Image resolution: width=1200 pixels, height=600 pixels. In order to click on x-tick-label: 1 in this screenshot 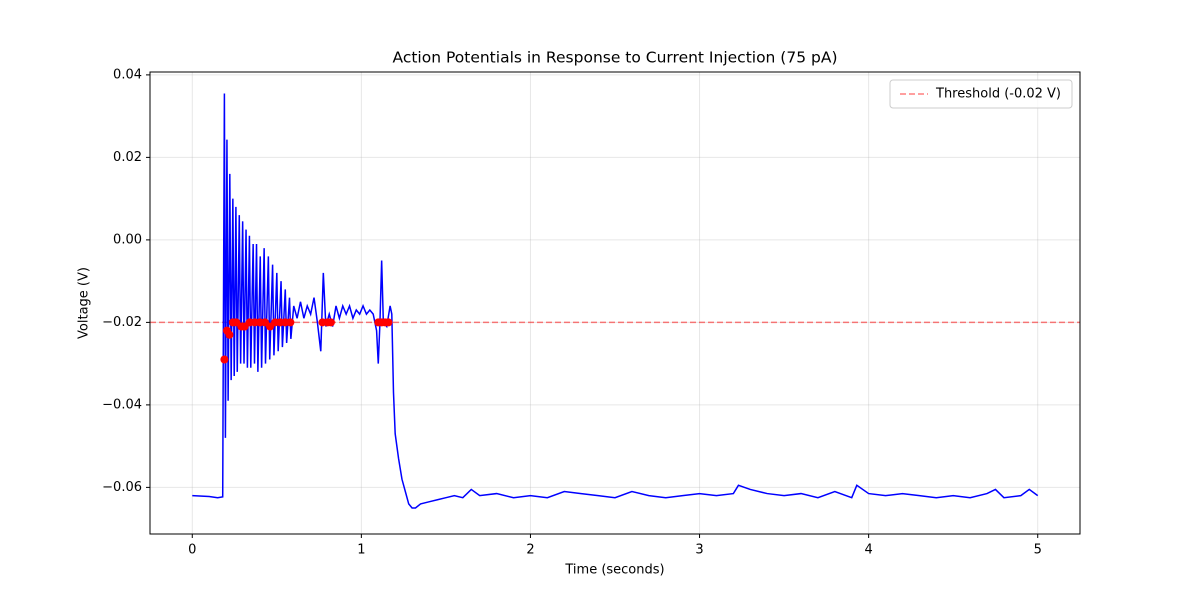, I will do `click(361, 550)`.